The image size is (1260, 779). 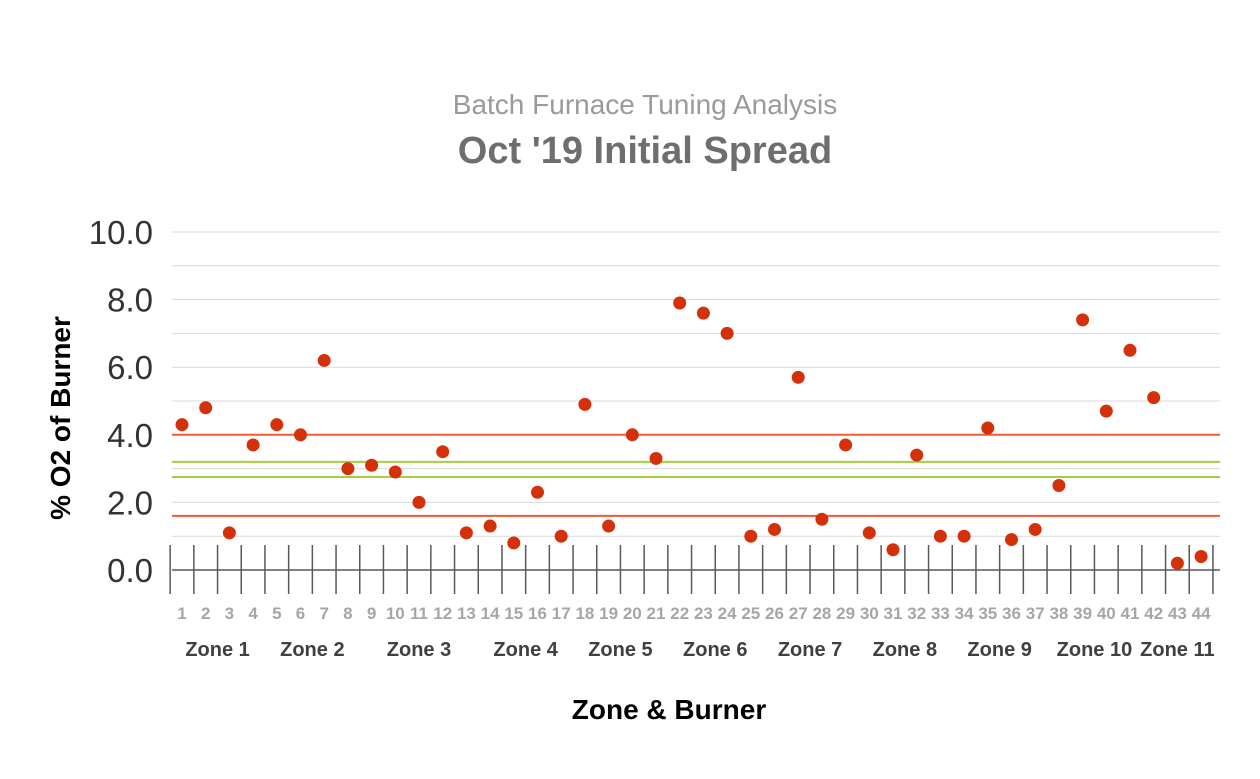 What do you see at coordinates (1177, 613) in the screenshot?
I see `x-tick-label: 43` at bounding box center [1177, 613].